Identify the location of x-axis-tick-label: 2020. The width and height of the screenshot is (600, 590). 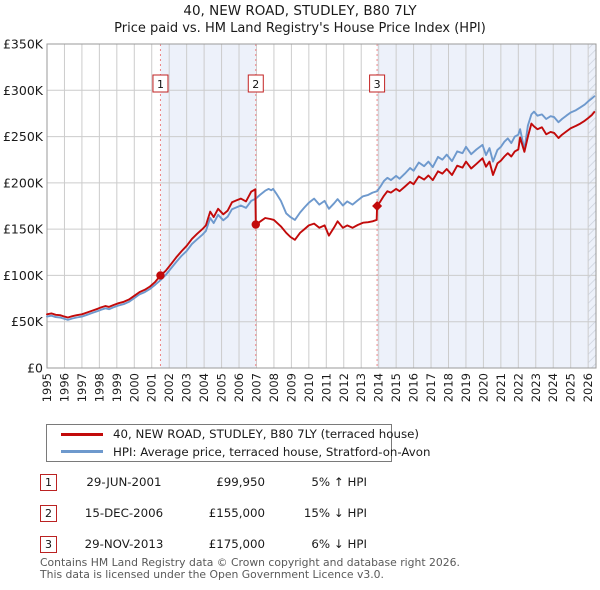
(483, 387).